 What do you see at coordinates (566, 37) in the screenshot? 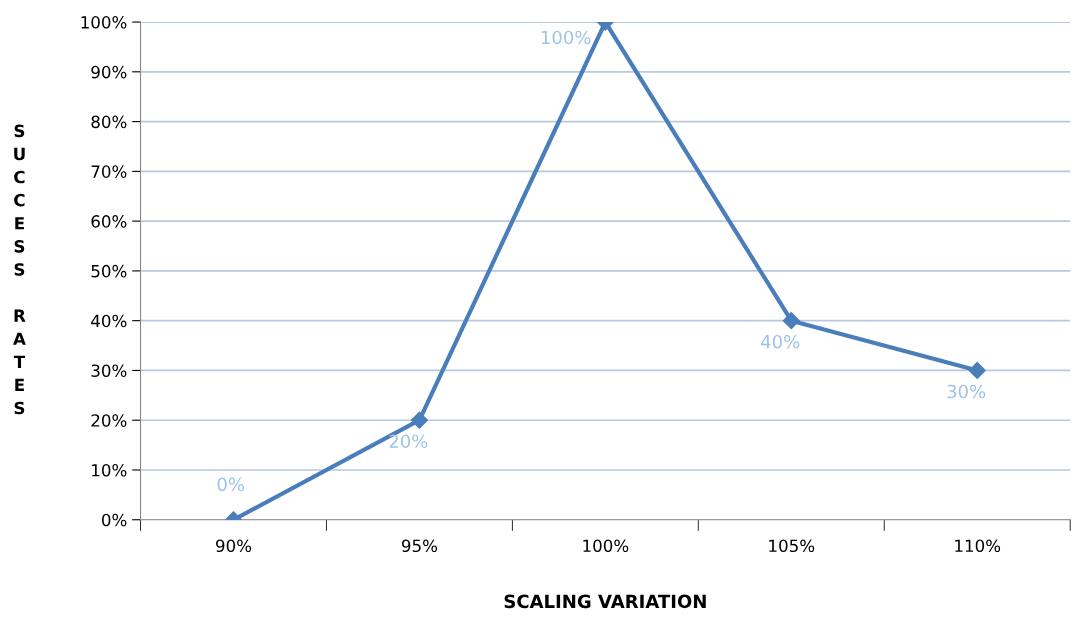
I see `data-label: 100%` at bounding box center [566, 37].